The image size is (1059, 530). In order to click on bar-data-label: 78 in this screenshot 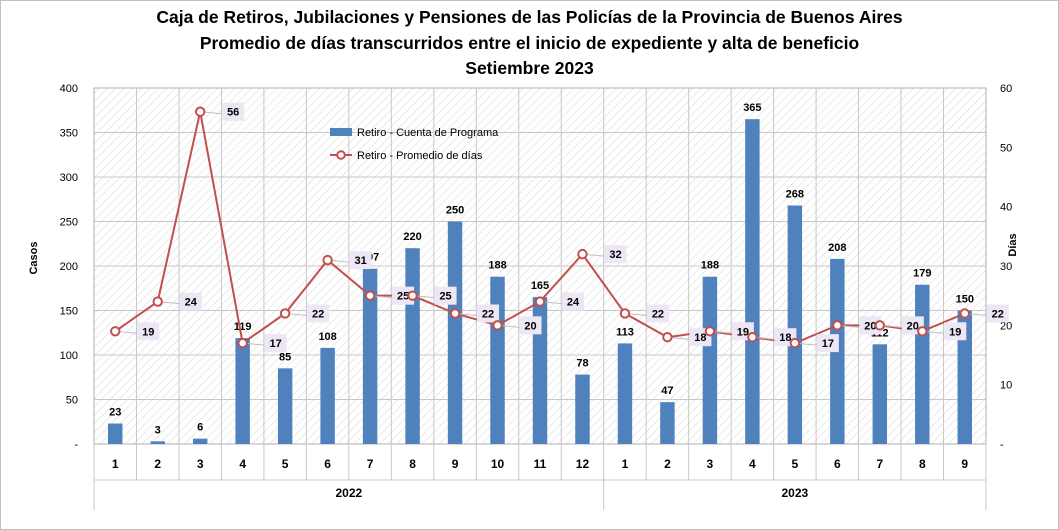, I will do `click(582, 364)`.